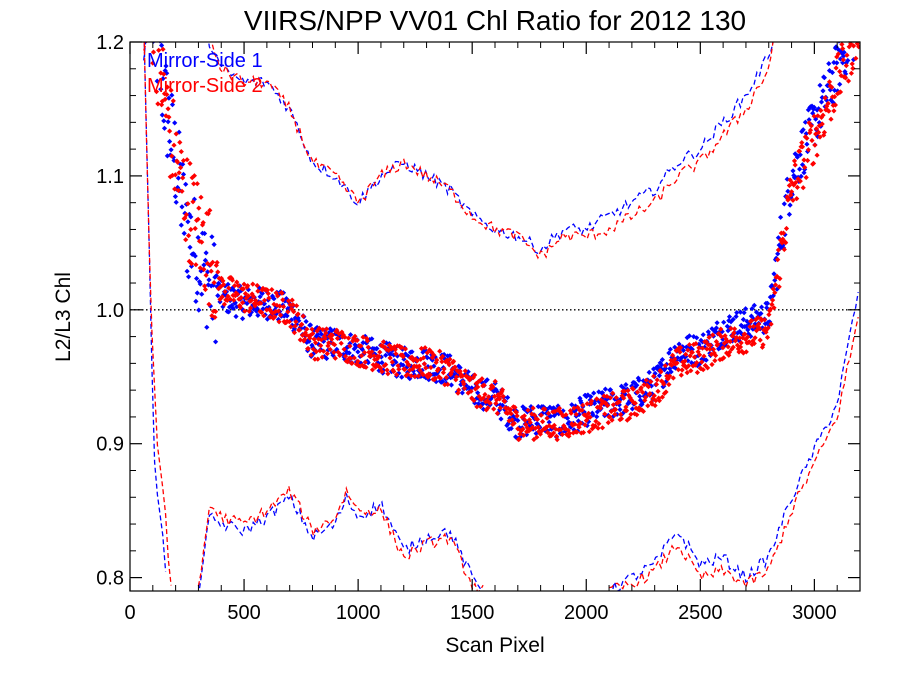 The height and width of the screenshot is (675, 900). Describe the element at coordinates (63, 317) in the screenshot. I see `y-axis-label: L2/L3 Chl` at that location.